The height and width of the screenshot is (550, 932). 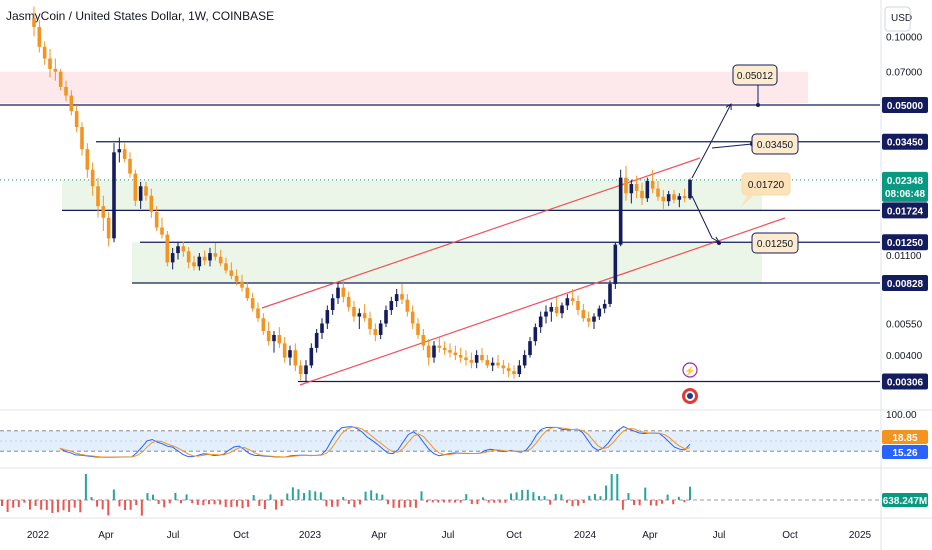 What do you see at coordinates (711, 141) in the screenshot?
I see `projection-arrow-up` at bounding box center [711, 141].